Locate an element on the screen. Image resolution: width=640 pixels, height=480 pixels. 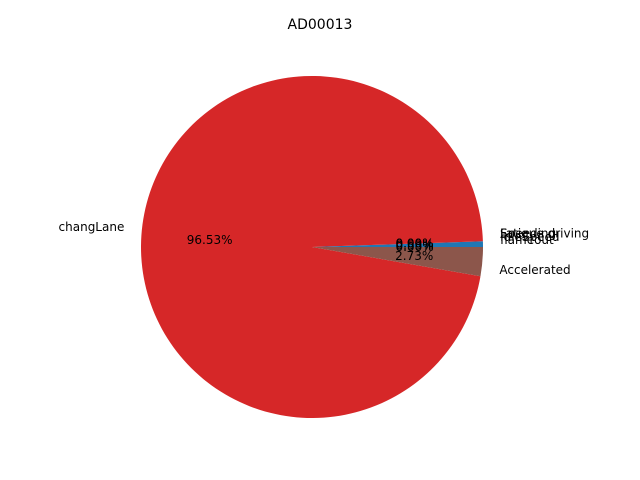
pie-slice-idlespeed is located at coordinates (397, 244).